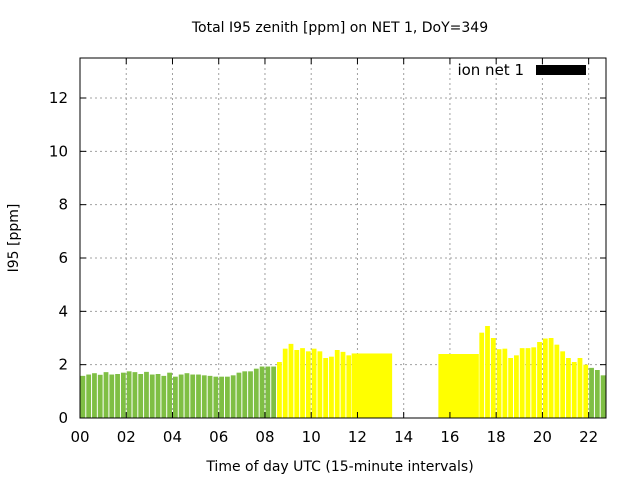  Describe the element at coordinates (339, 467) in the screenshot. I see `x-axis-label: Time of day UTC (15-minute intervals)` at that location.